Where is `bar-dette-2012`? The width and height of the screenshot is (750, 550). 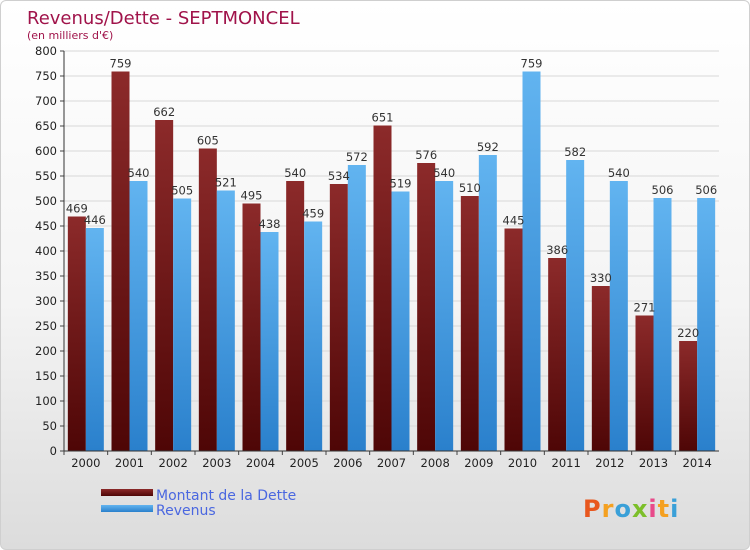 bar-dette-2012 is located at coordinates (600, 368).